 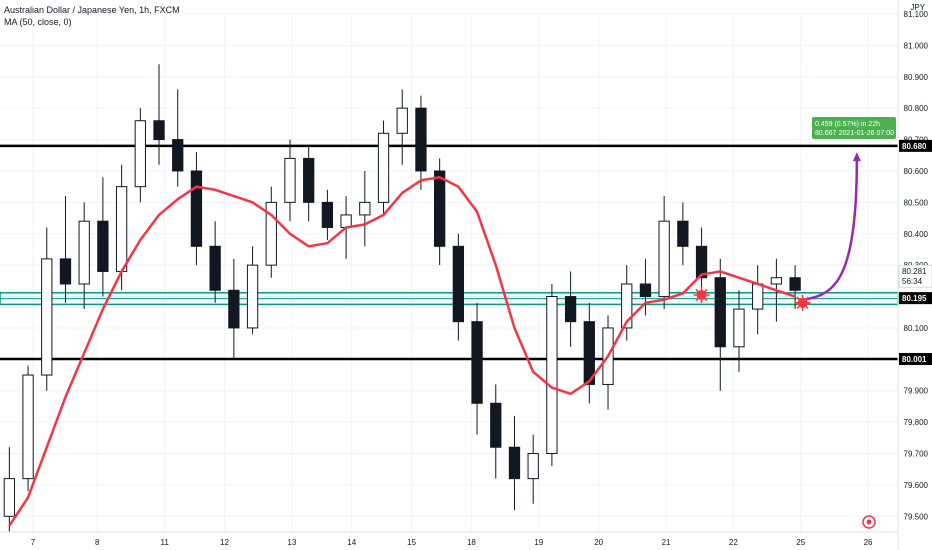 I want to click on price-tag-1-bg, so click(x=915, y=359).